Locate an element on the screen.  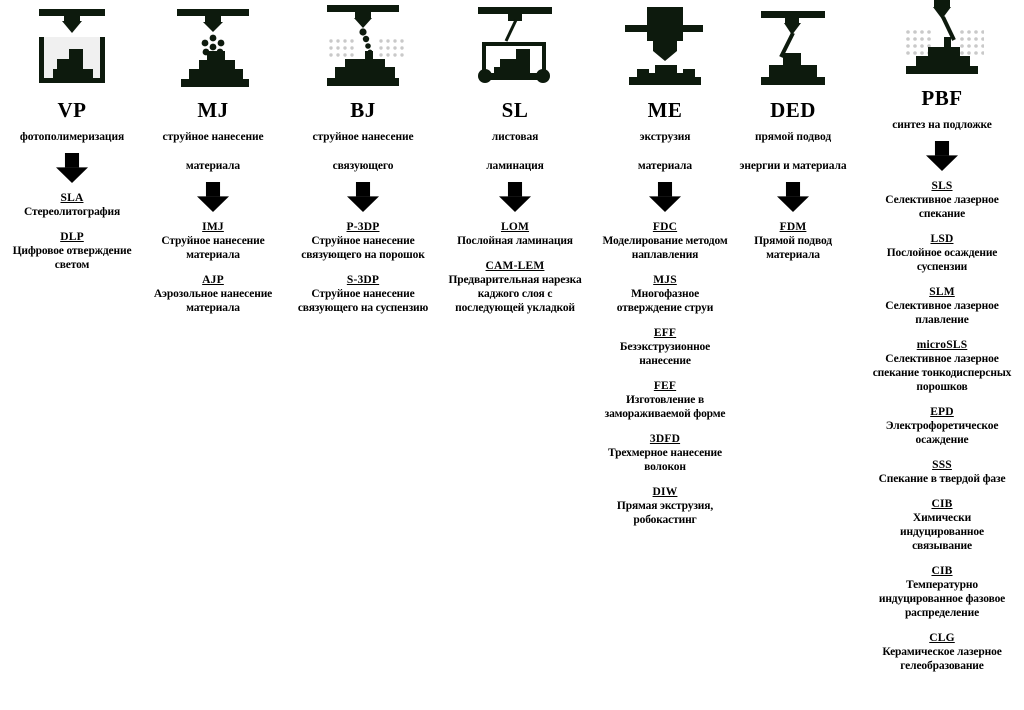
technology-item: CIB Химически индуцированное связывание is located at coordinates (942, 525).